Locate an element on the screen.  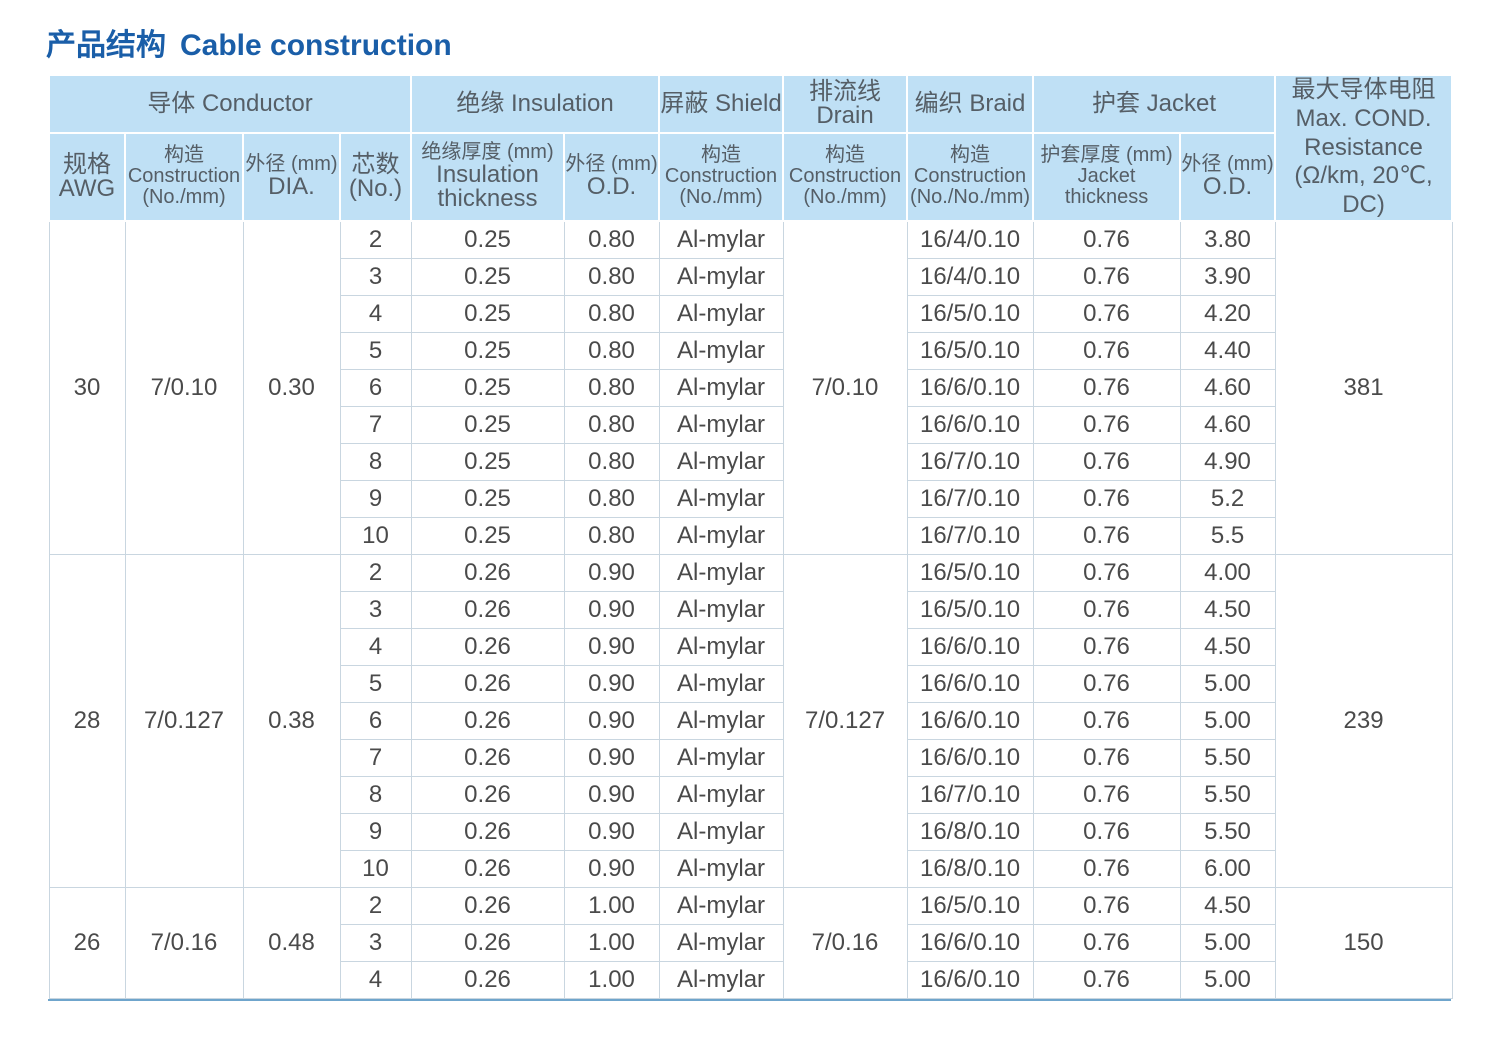
cell-jacket-od: 6.00 is located at coordinates (1227, 868).